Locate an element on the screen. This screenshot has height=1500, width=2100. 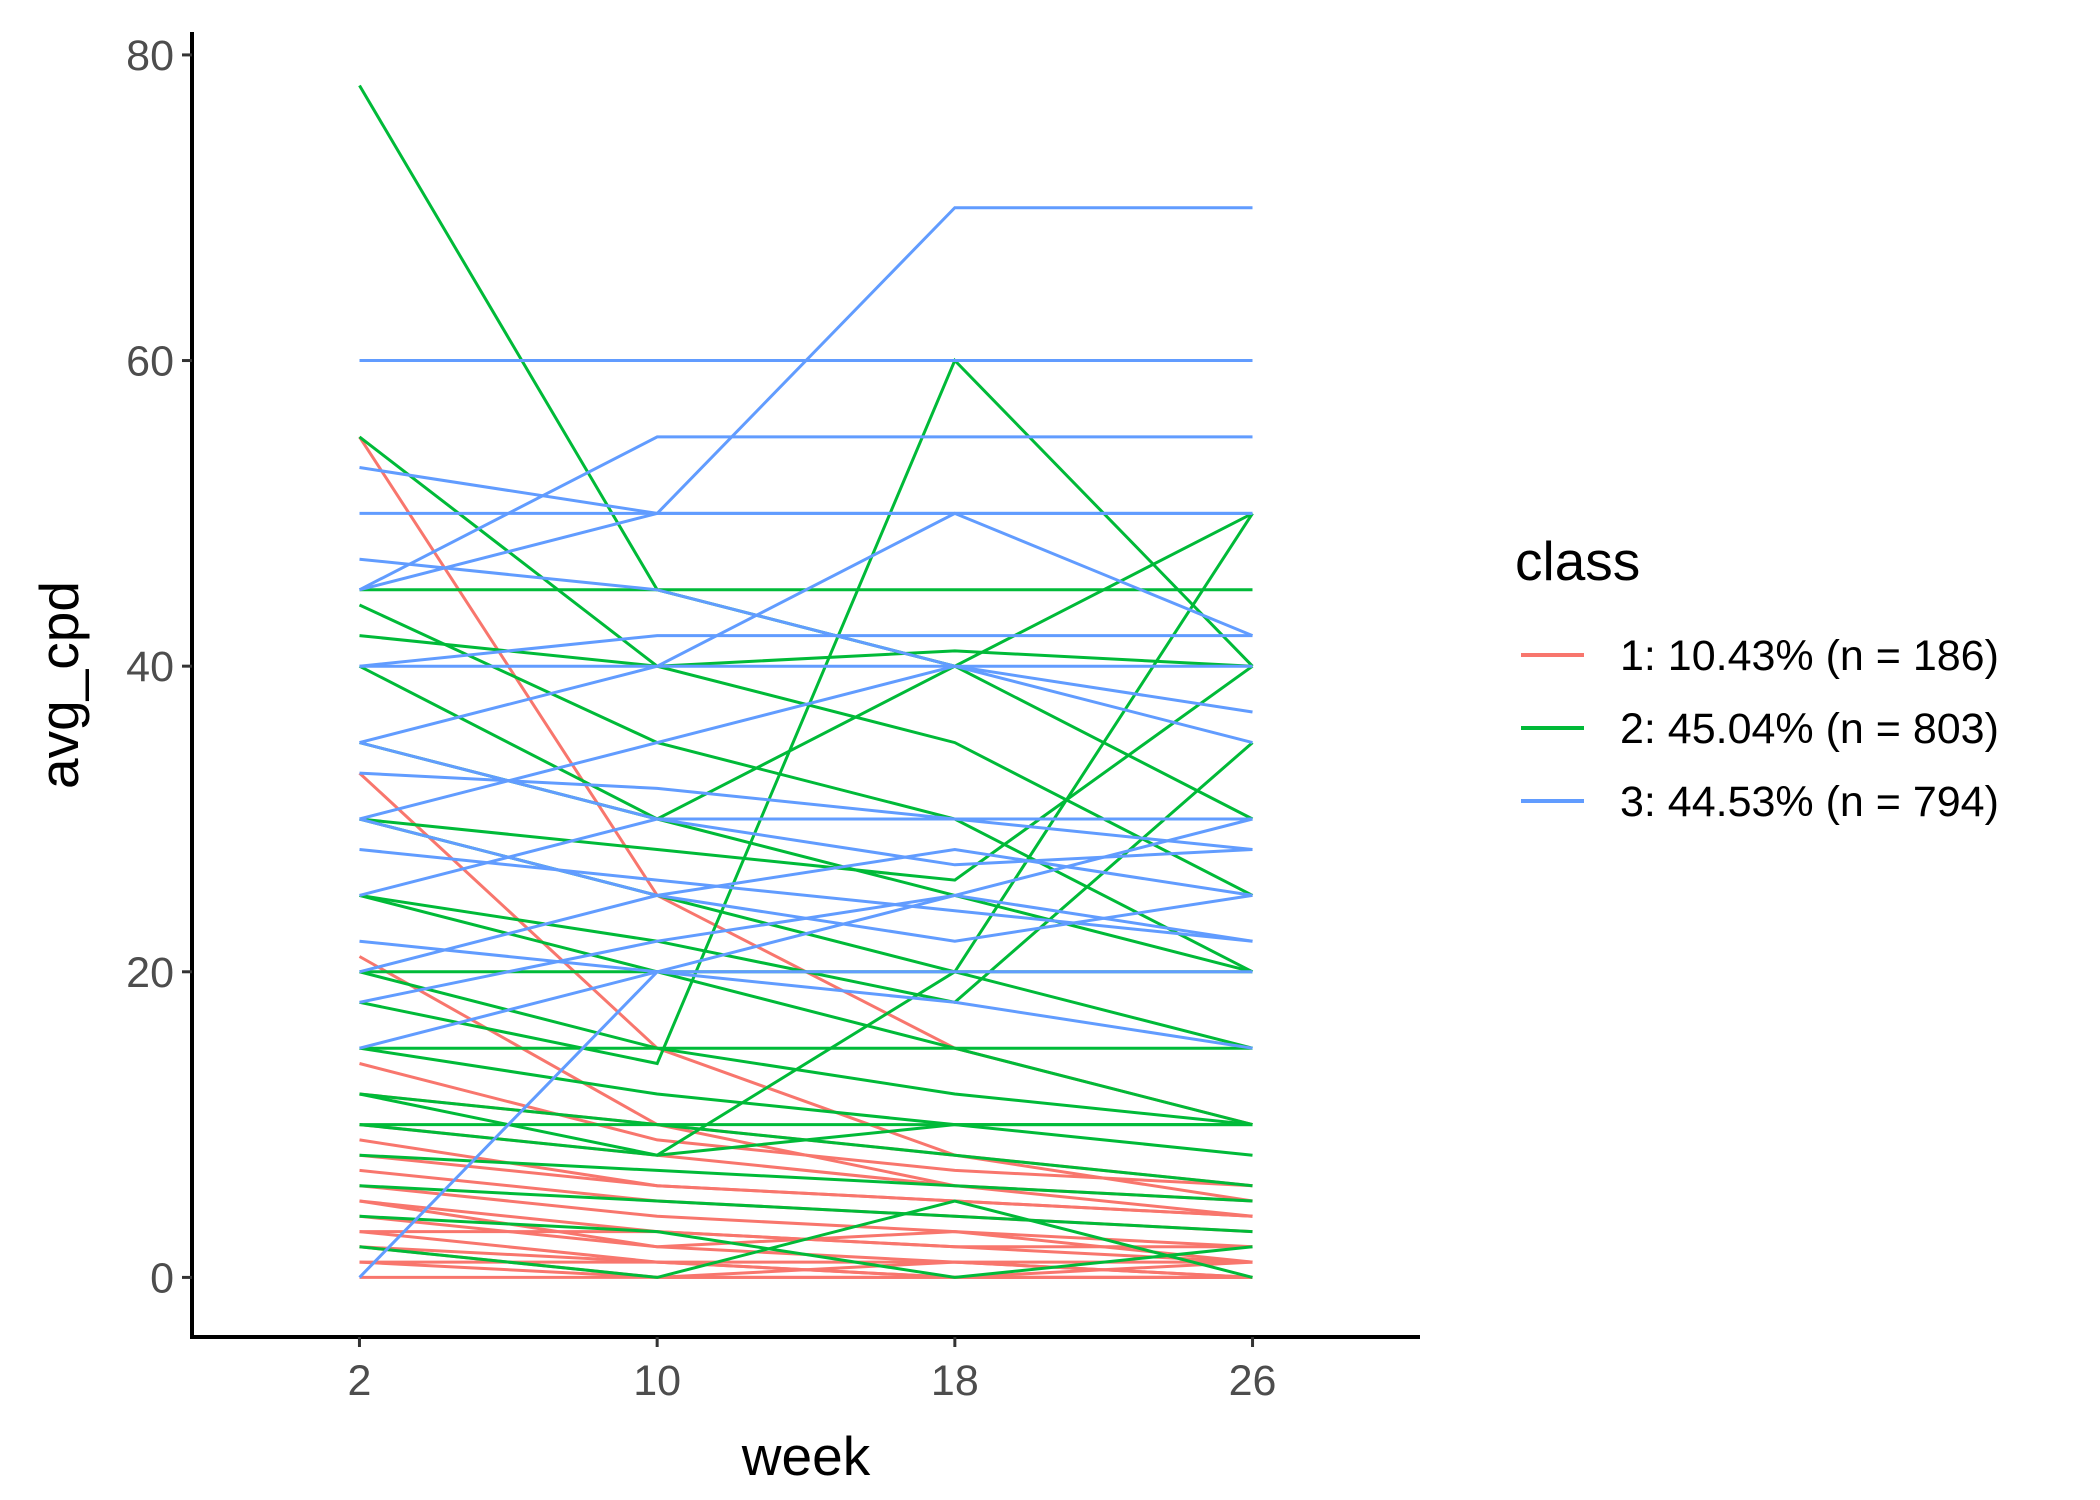
legend-label: 1: 10.43% (n = 186) is located at coordinates (1809, 656).